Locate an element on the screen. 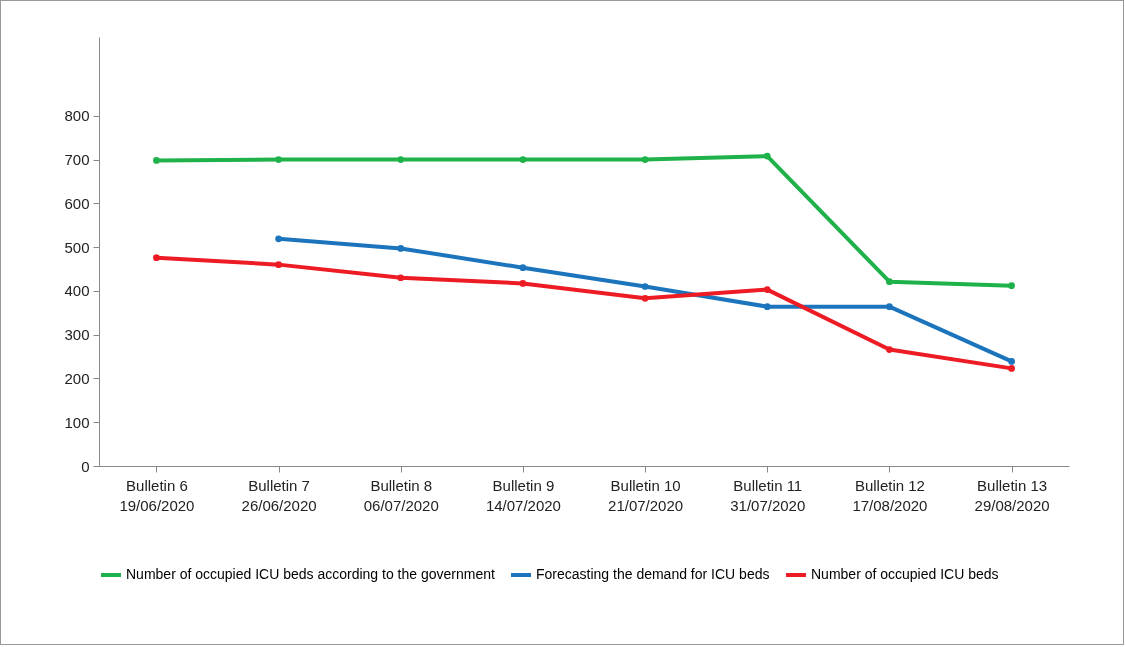  x-tick-label: Bulletin 13 29/08/2020 is located at coordinates (1012, 495).